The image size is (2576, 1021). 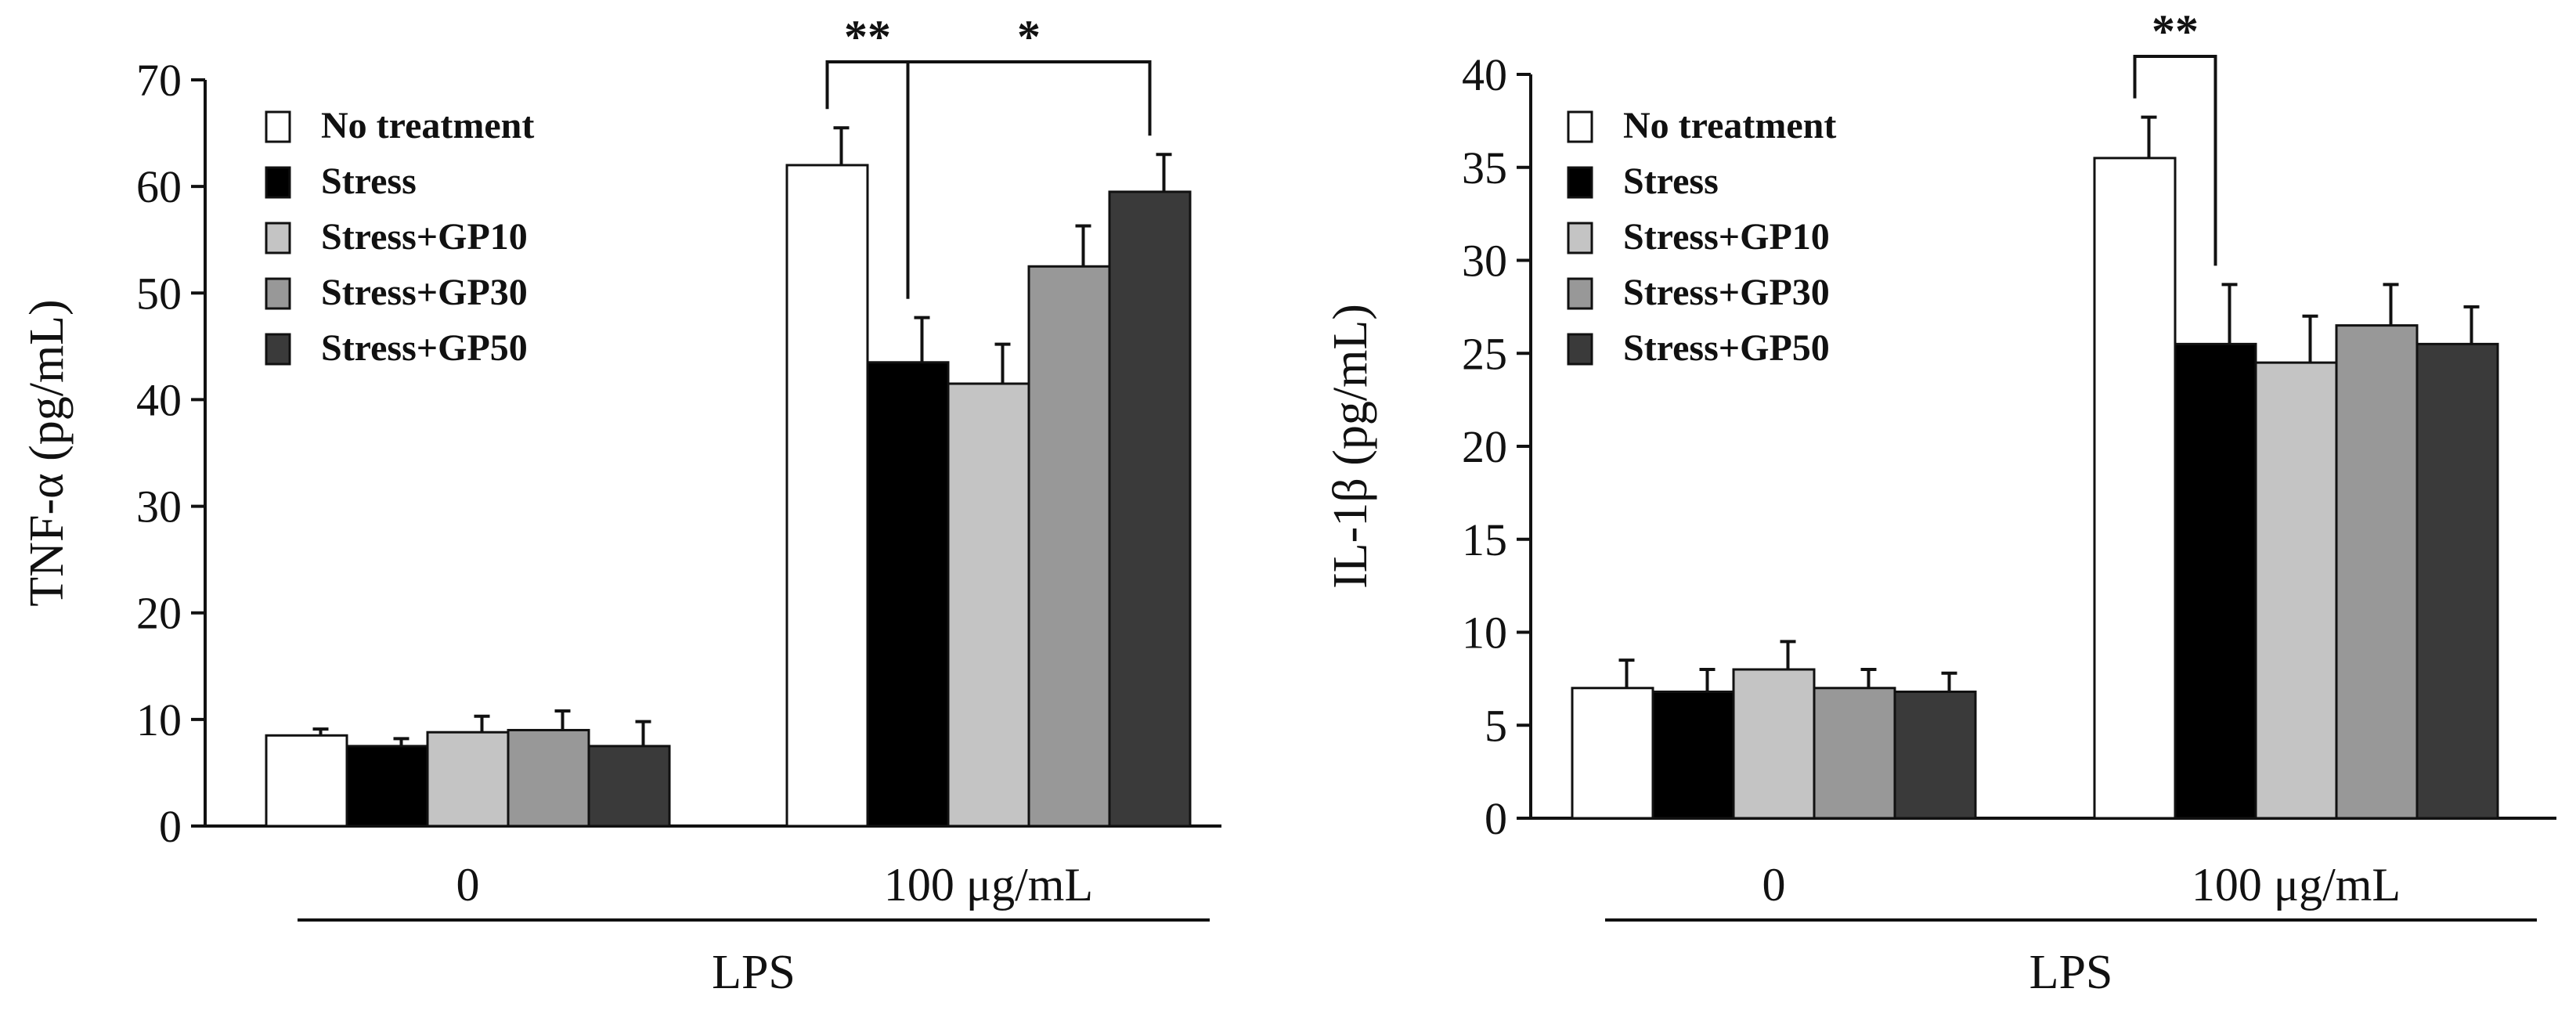 I want to click on y-tick-label: 35, so click(x=1484, y=168).